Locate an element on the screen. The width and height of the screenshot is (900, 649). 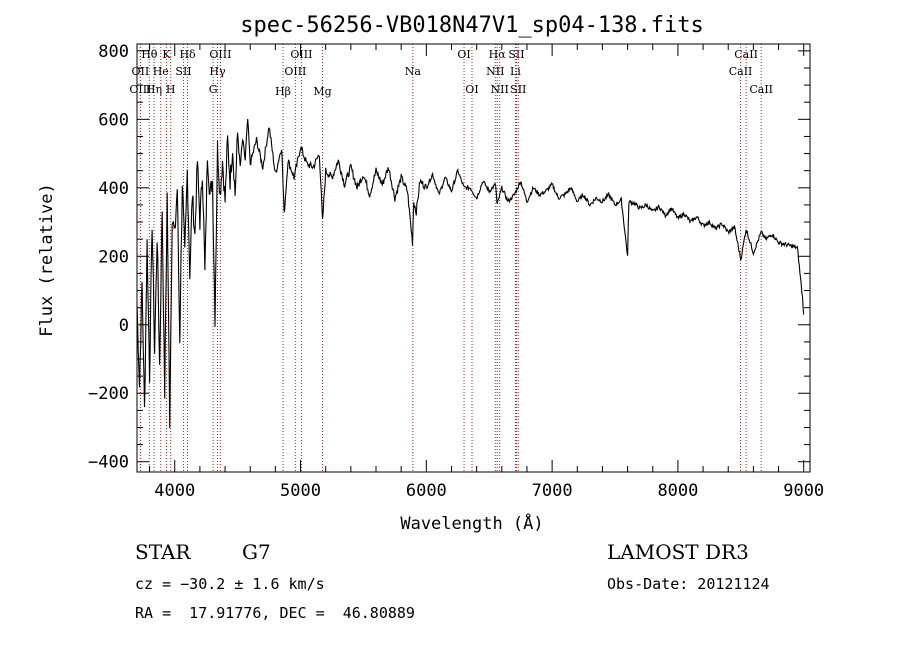
y-tick-label: 800 is located at coordinates (113, 52).